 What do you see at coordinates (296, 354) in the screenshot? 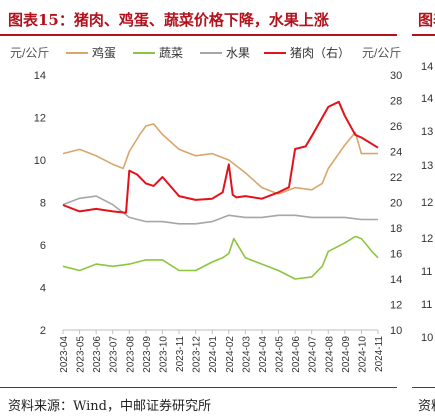
I see `x-tick-label: 2024-06` at bounding box center [296, 354].